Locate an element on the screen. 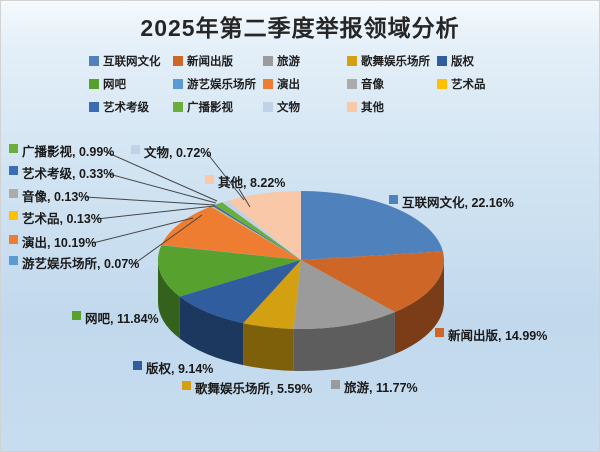 Image resolution: width=600 pixels, height=452 pixels. slice-label: 互联网文化, 22.16% is located at coordinates (451, 201).